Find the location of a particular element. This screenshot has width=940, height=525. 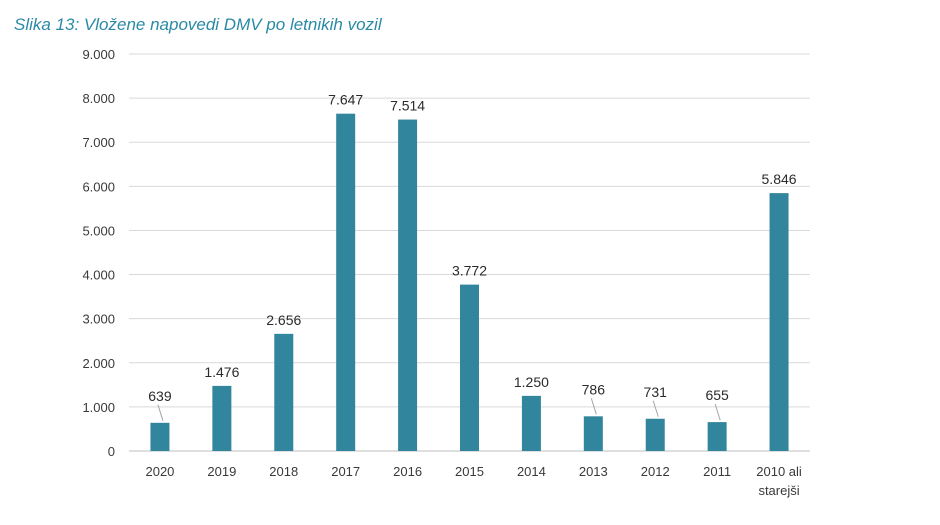

x-tick-label: 2019 is located at coordinates (221, 471).